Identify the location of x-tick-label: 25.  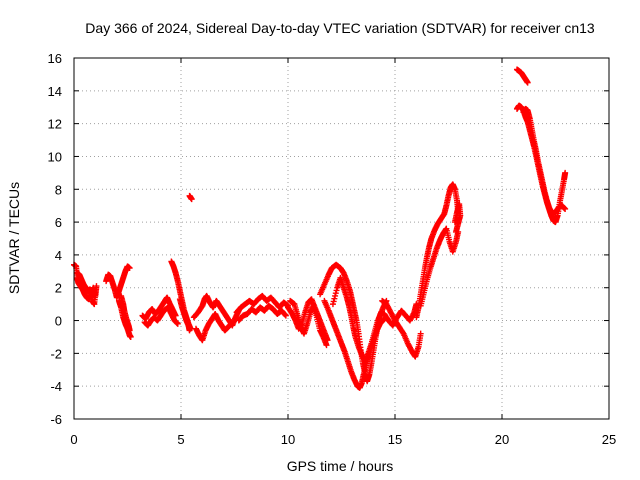
(609, 439).